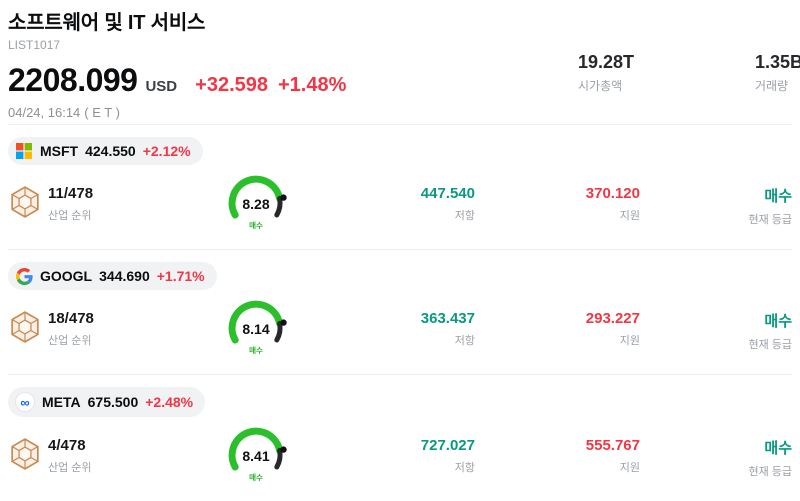 The width and height of the screenshot is (800, 501). What do you see at coordinates (612, 318) in the screenshot?
I see `support-value: 293.227` at bounding box center [612, 318].